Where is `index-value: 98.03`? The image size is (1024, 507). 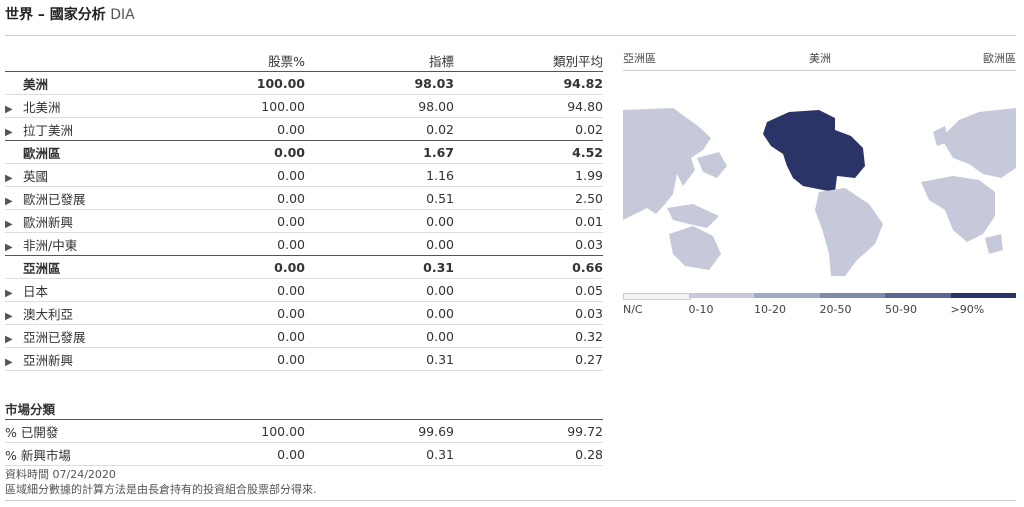 index-value: 98.03 is located at coordinates (434, 83).